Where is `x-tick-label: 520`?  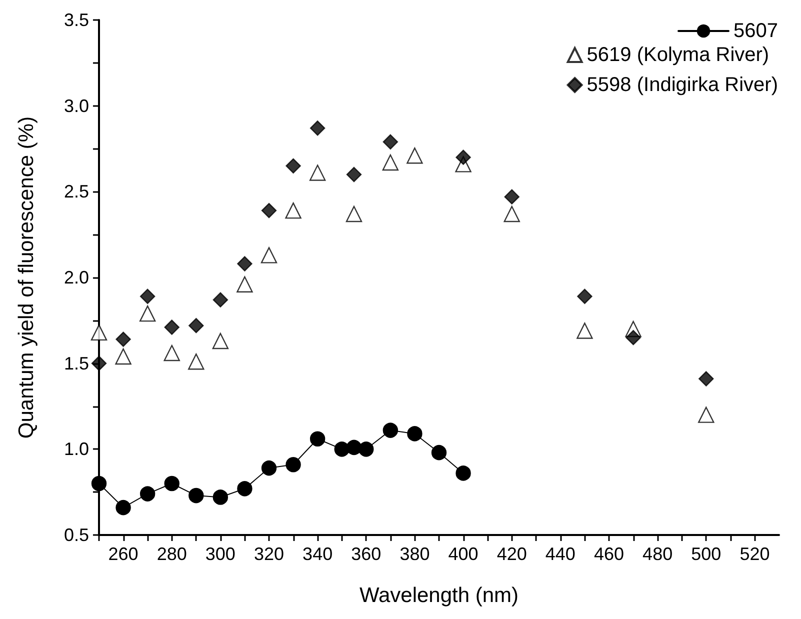
x-tick-label: 520 is located at coordinates (755, 554).